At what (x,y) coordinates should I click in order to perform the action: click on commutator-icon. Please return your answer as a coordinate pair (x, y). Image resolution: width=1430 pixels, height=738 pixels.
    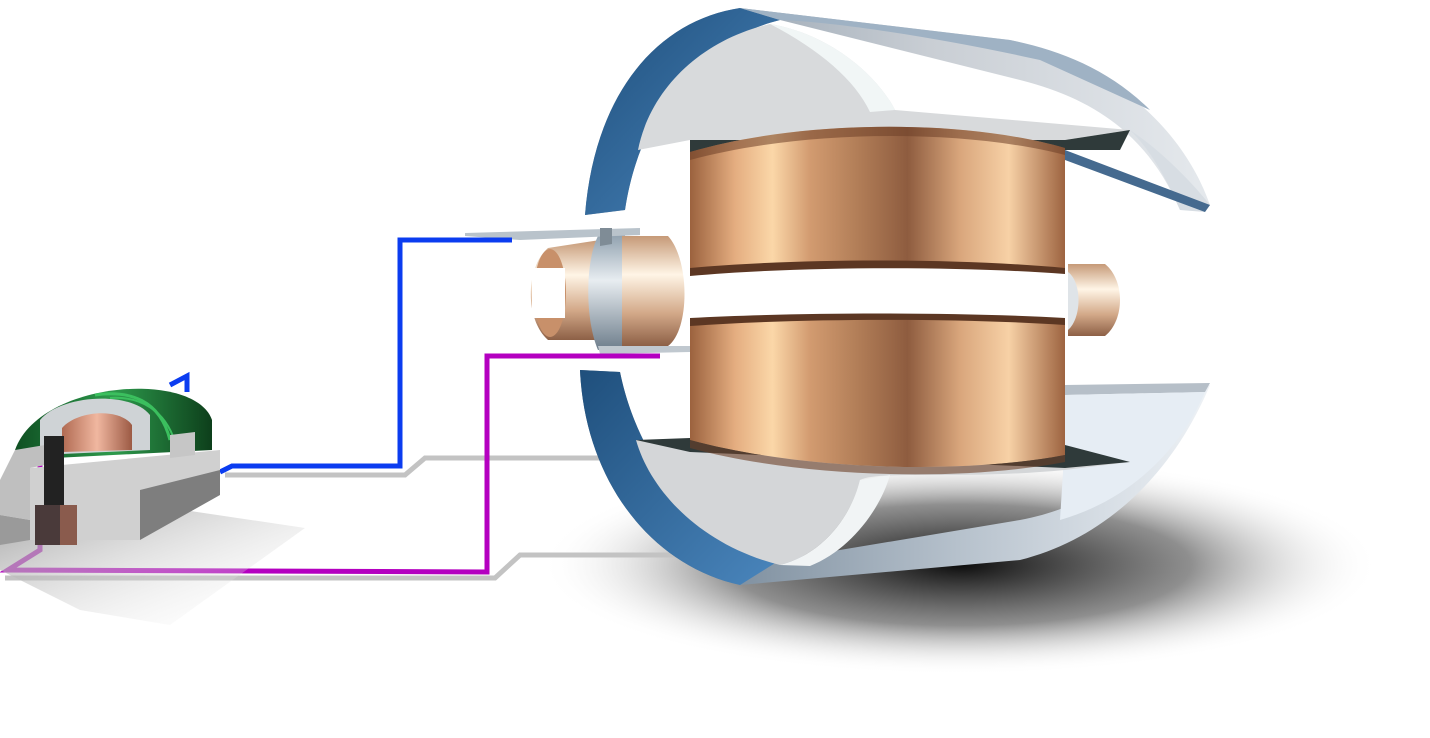
    Looking at the image, I should click on (607, 292).